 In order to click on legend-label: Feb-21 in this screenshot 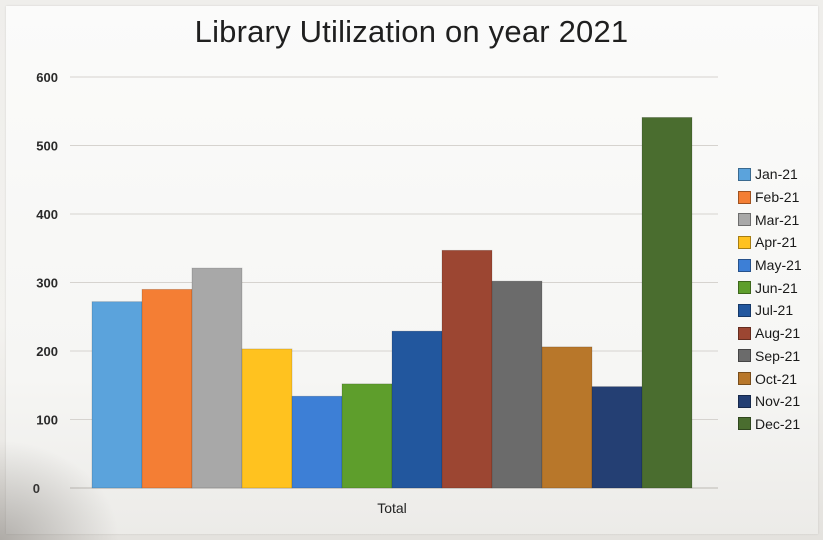, I will do `click(777, 197)`.